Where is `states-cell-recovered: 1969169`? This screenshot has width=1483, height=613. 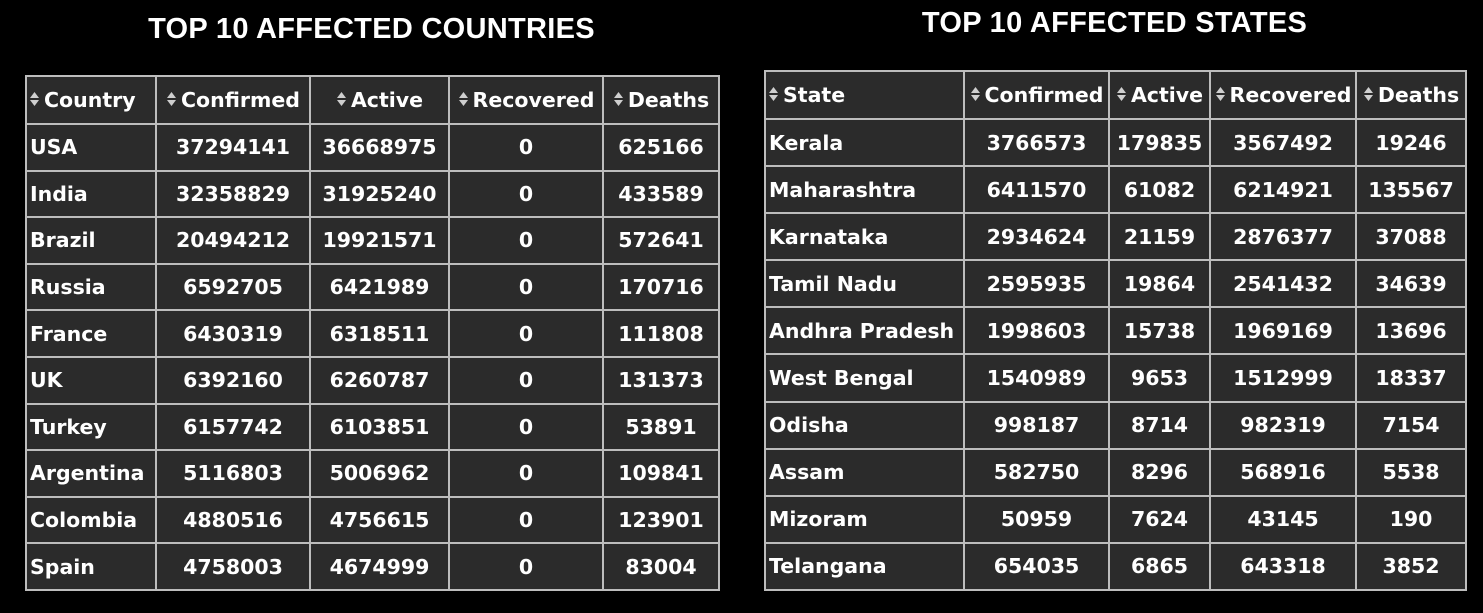
states-cell-recovered: 1969169 is located at coordinates (1283, 331).